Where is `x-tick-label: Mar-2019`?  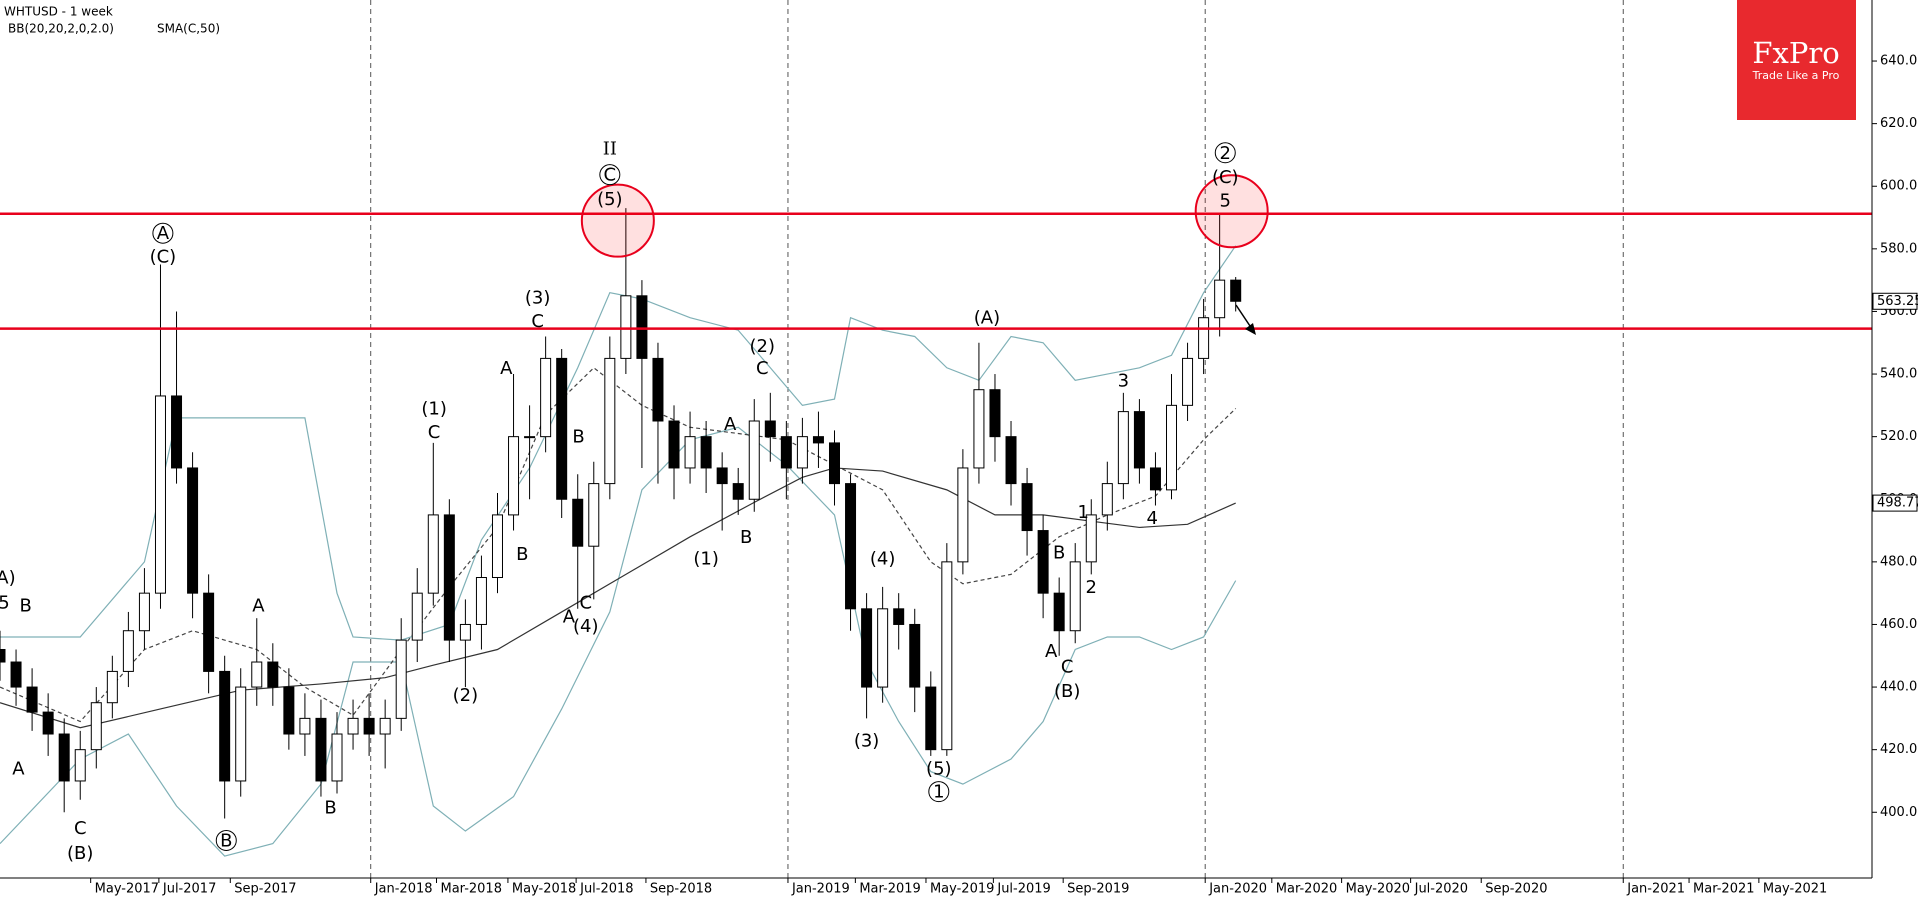
x-tick-label: Mar-2019 is located at coordinates (889, 889).